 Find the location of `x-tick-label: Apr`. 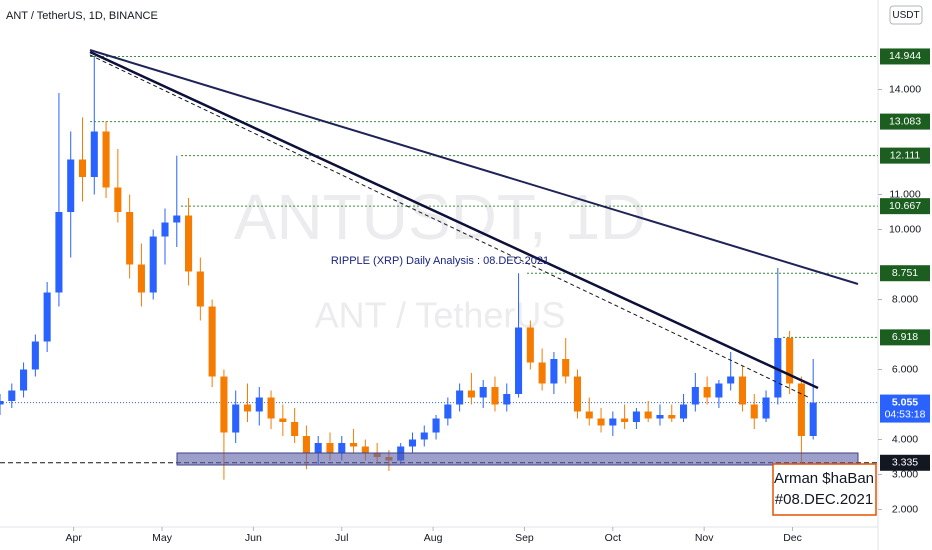

x-tick-label: Apr is located at coordinates (73, 538).